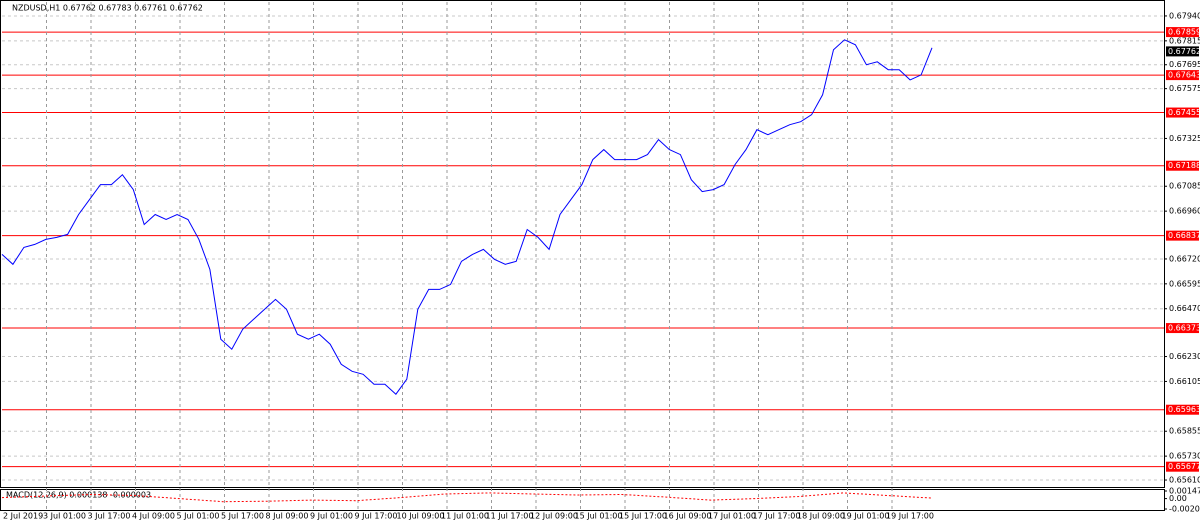 This screenshot has width=1200, height=523. What do you see at coordinates (1184, 308) in the screenshot?
I see `y-tick-label: 0.66470` at bounding box center [1184, 308].